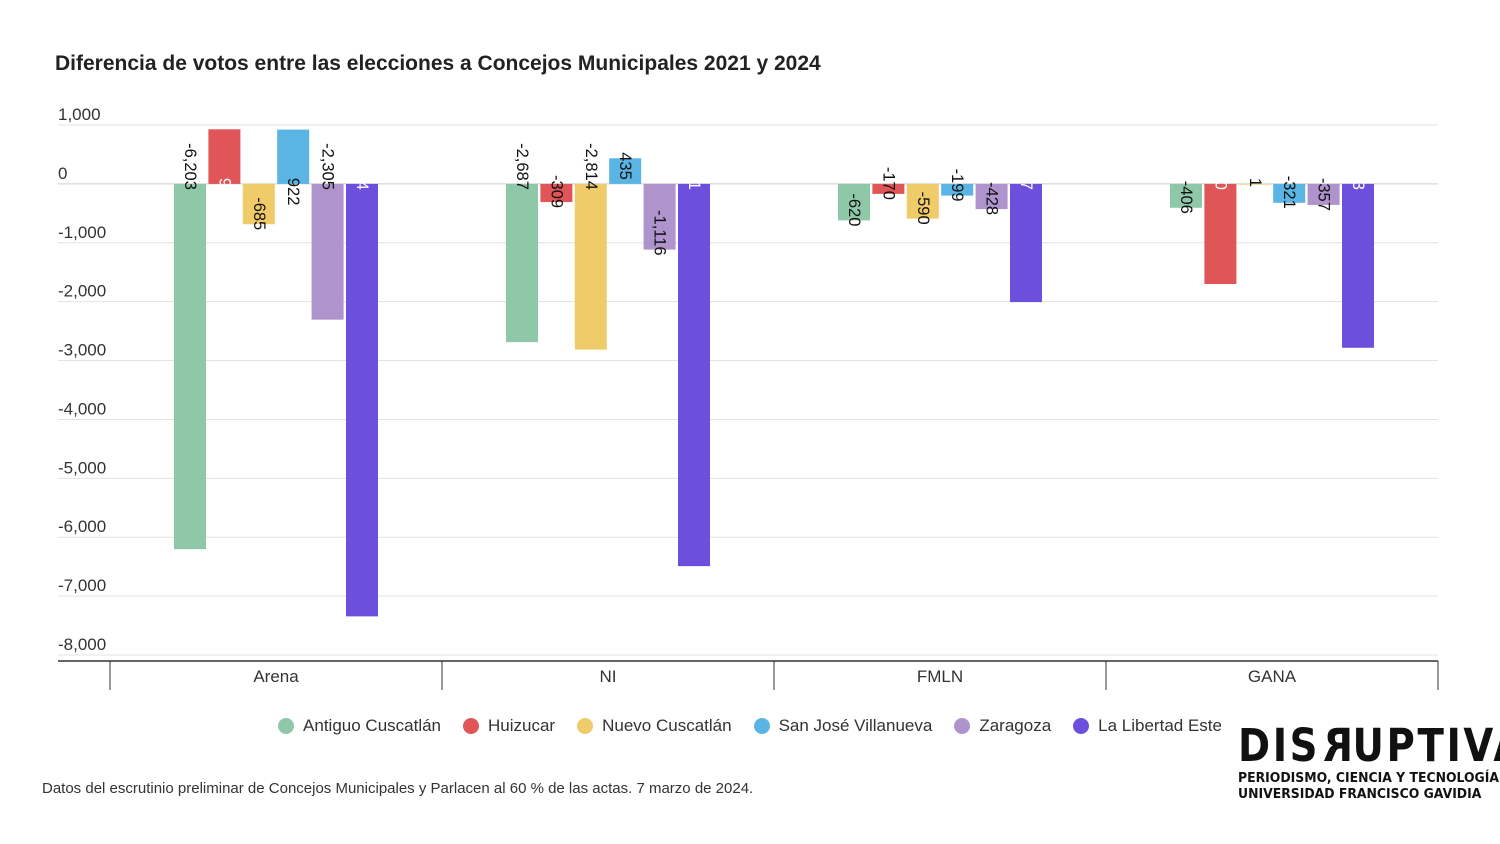 The height and width of the screenshot is (844, 1500). I want to click on bar-value-label: -2,007, so click(1026, 166).